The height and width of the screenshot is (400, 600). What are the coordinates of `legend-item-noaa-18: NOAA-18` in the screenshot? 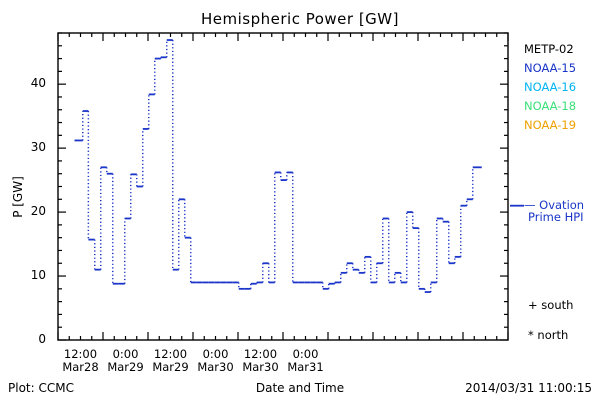 It's located at (550, 106).